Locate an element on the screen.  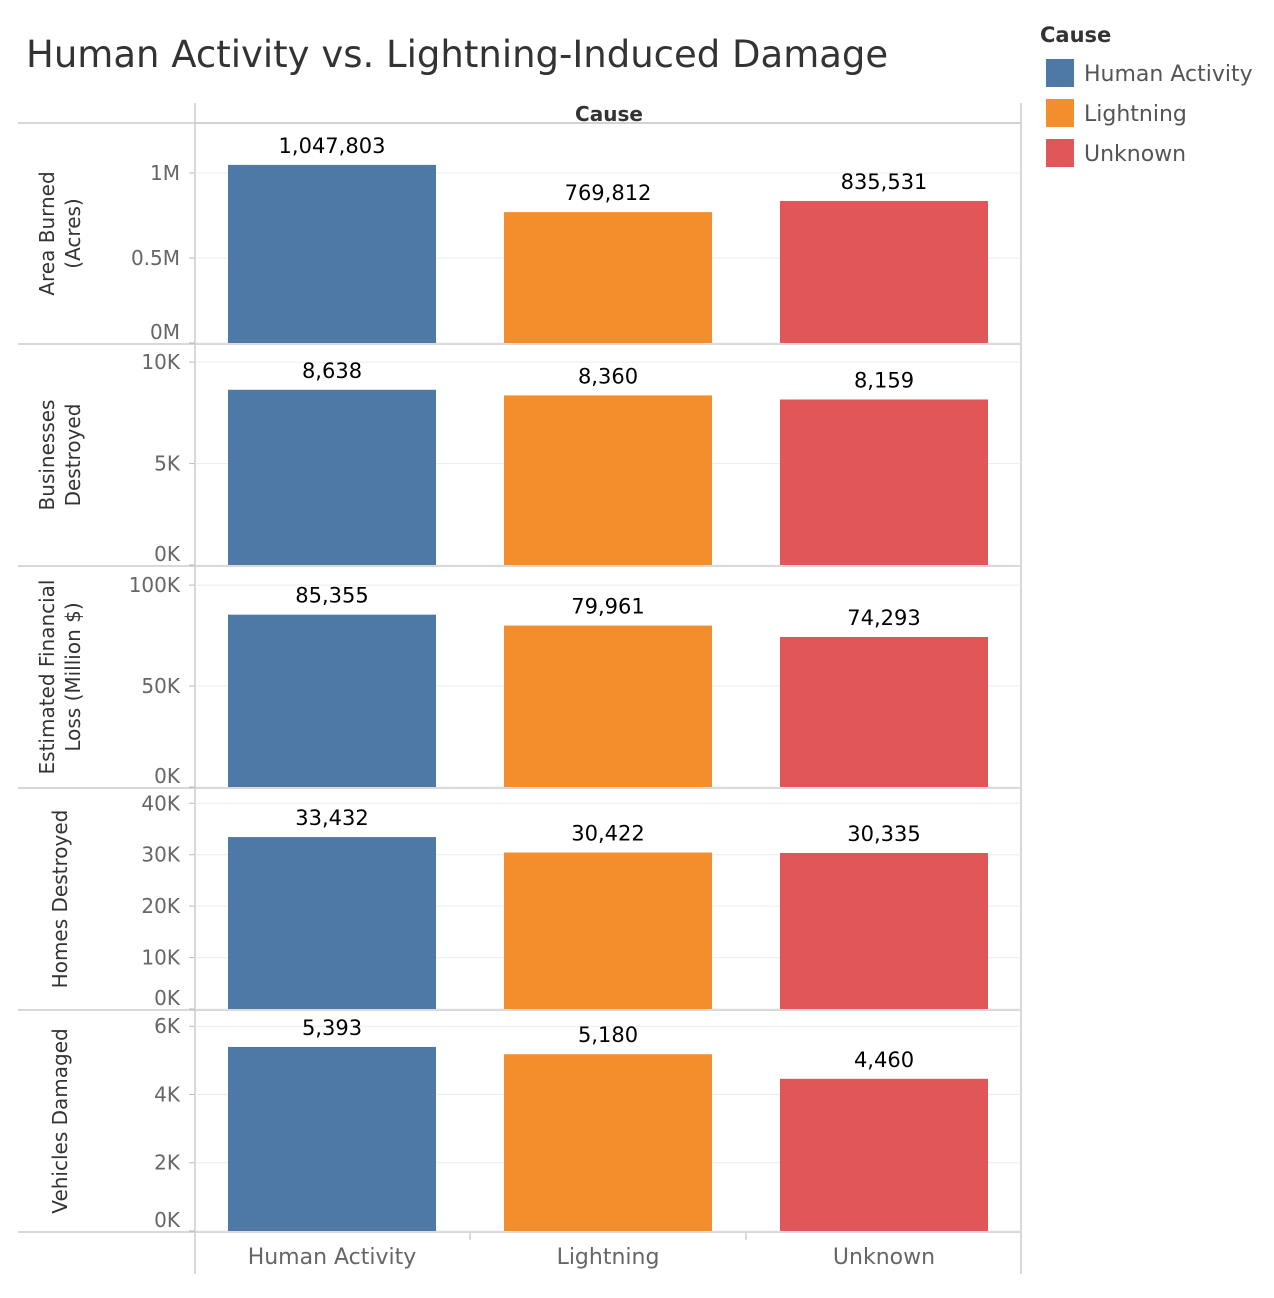
y-tick-label: 2K is located at coordinates (167, 1163).